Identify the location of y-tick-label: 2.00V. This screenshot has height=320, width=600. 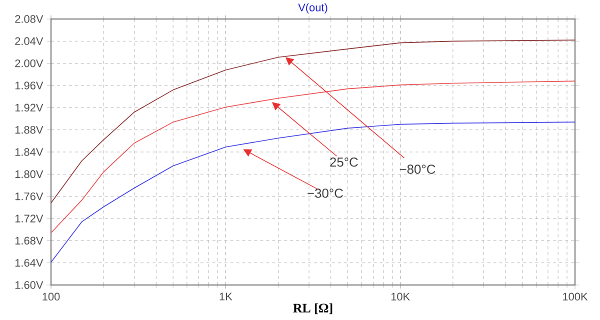
(29, 63).